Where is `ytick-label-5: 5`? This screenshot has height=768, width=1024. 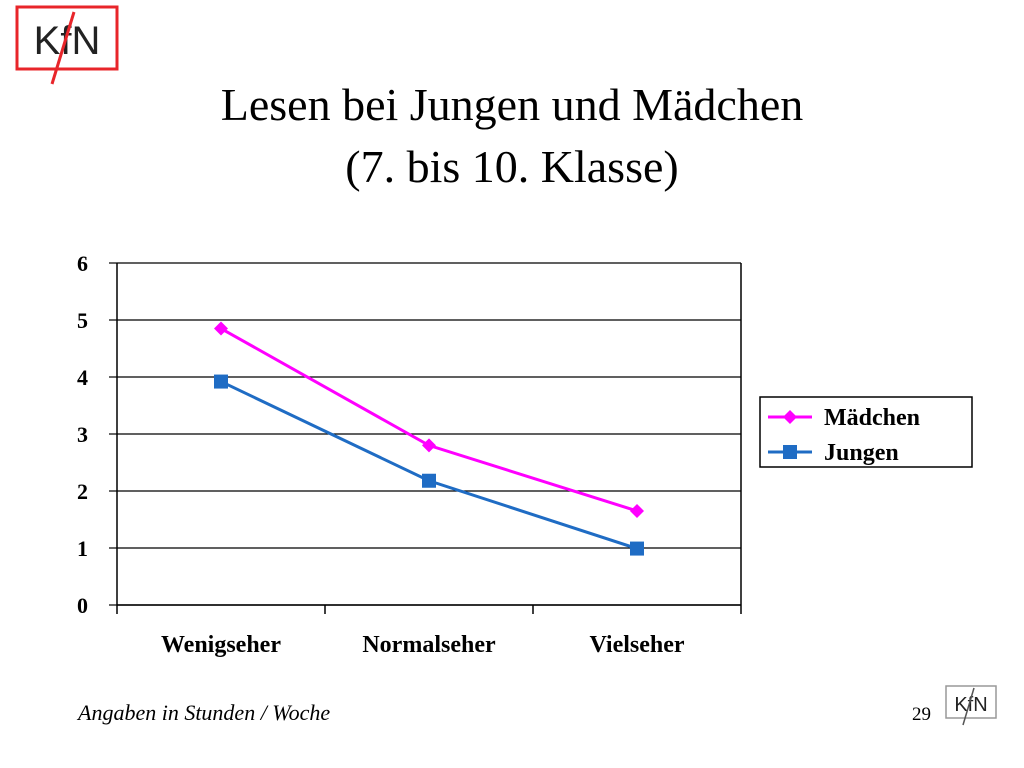 ytick-label-5: 5 is located at coordinates (82, 320).